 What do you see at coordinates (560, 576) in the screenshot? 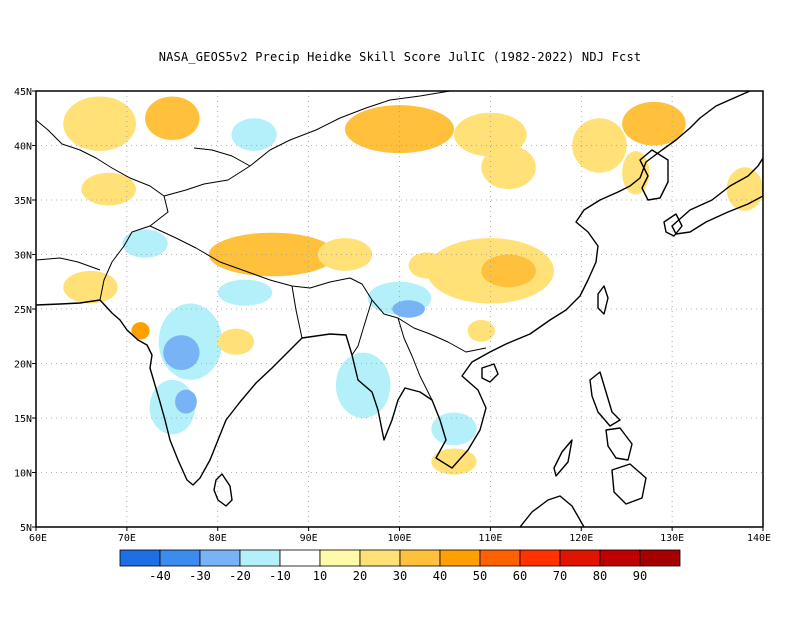
I see `colorbar-label: 70` at bounding box center [560, 576].